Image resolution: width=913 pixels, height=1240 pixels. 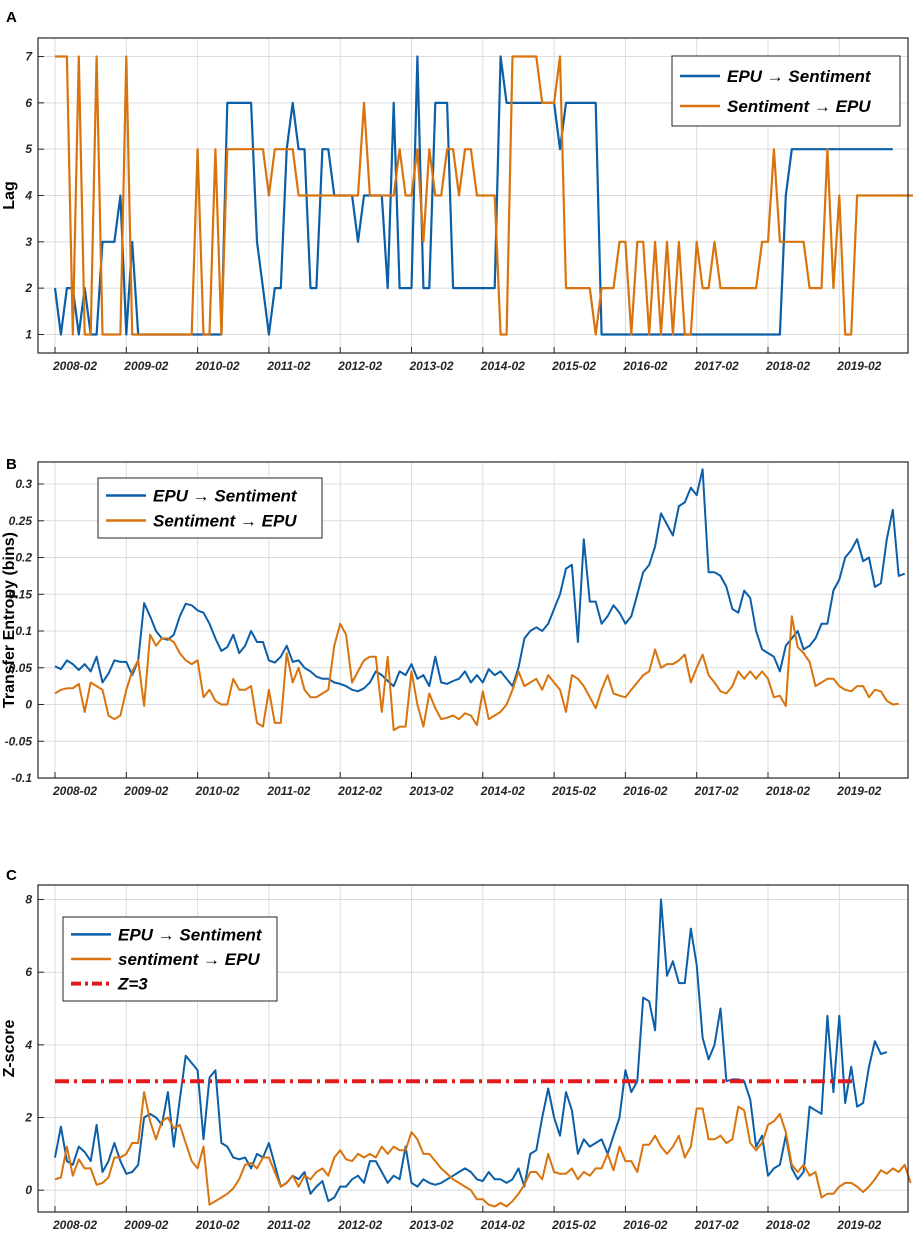 What do you see at coordinates (23, 631) in the screenshot?
I see `y-tick-label: 0.1` at bounding box center [23, 631].